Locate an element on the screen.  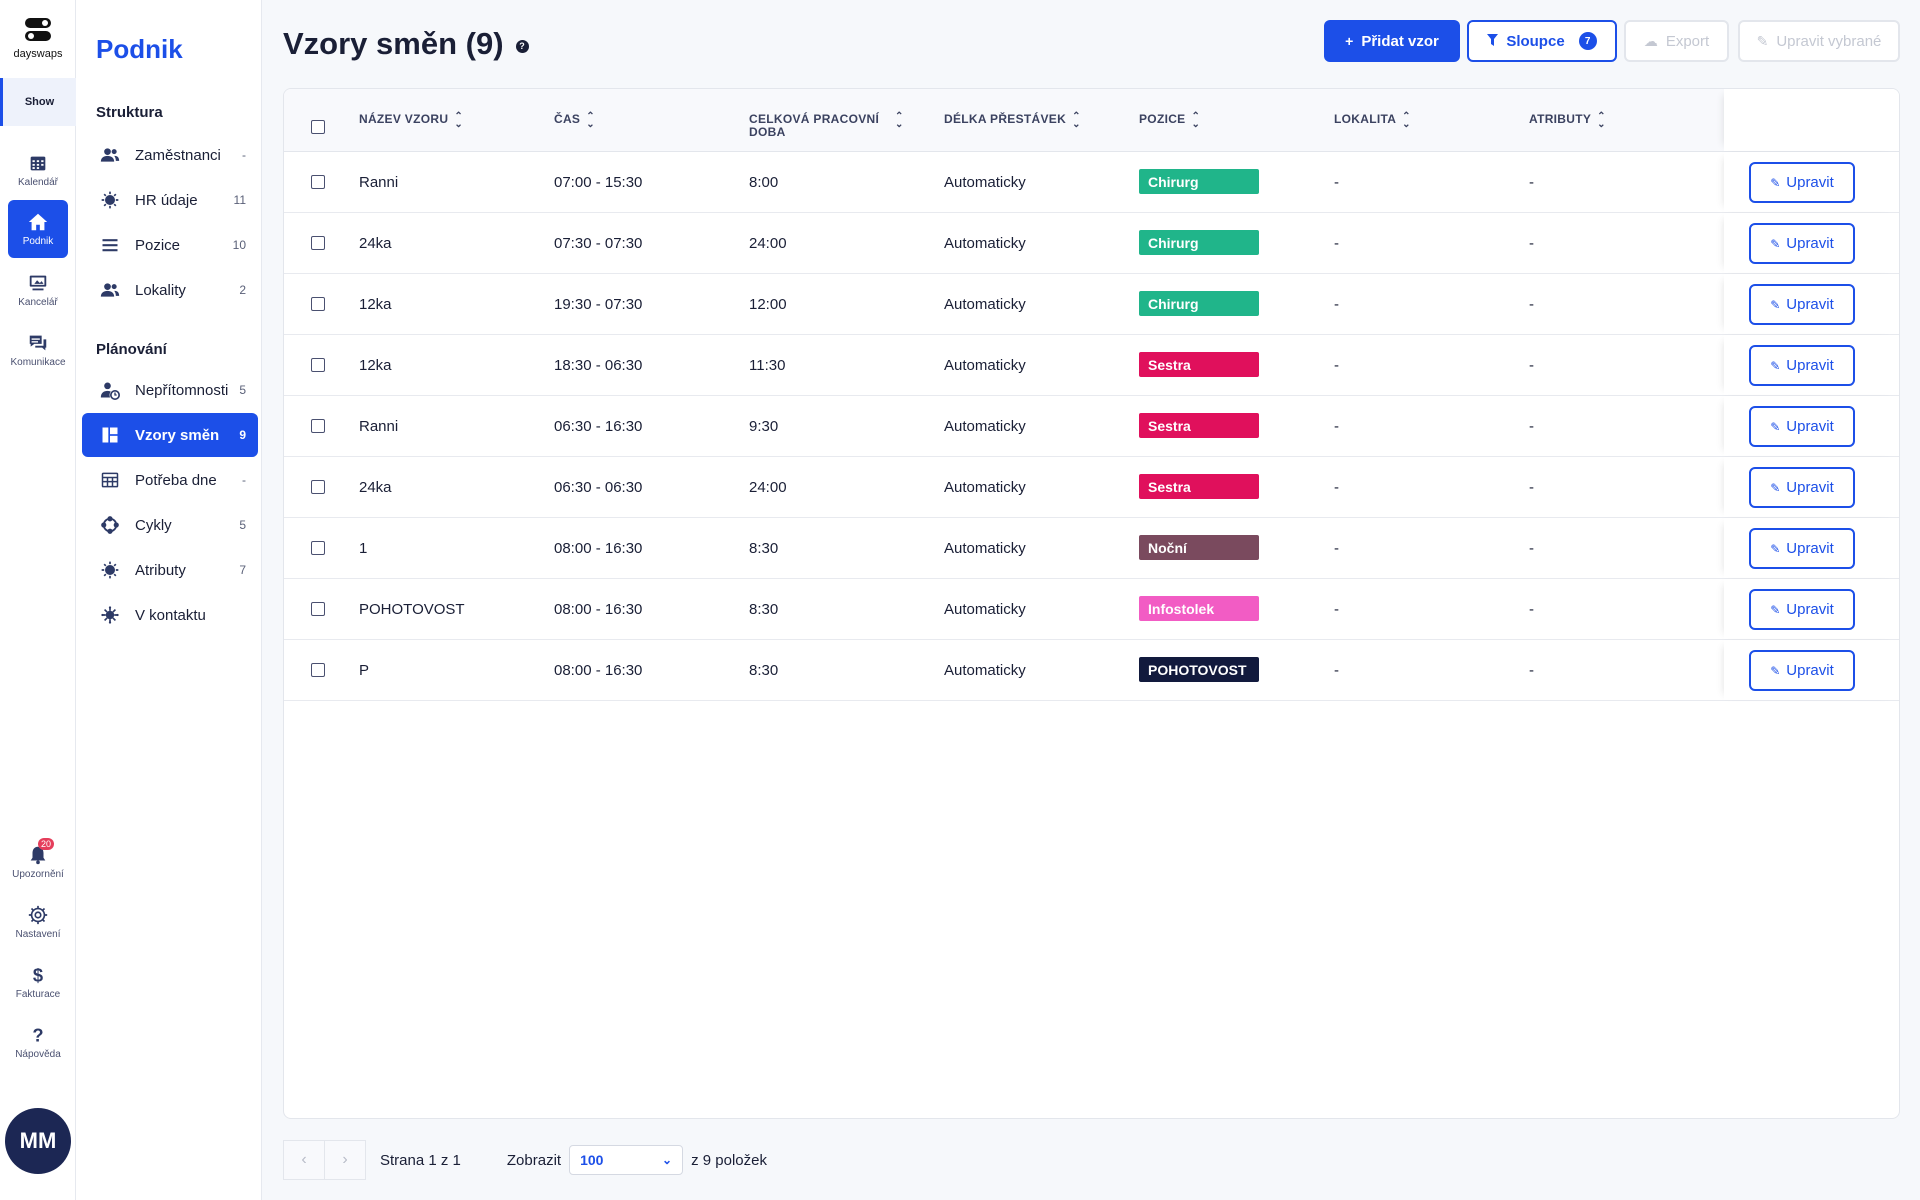
sidebar-item-employees: Zaměstnanci - is located at coordinates (170, 155).